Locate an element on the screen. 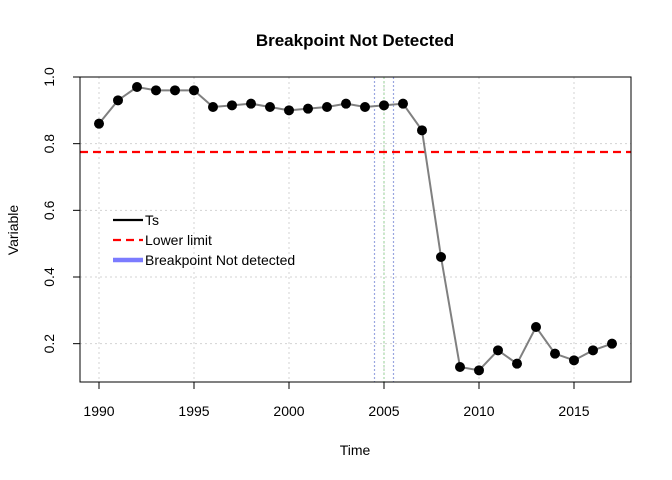  x-tick-label: 2015 is located at coordinates (573, 411).